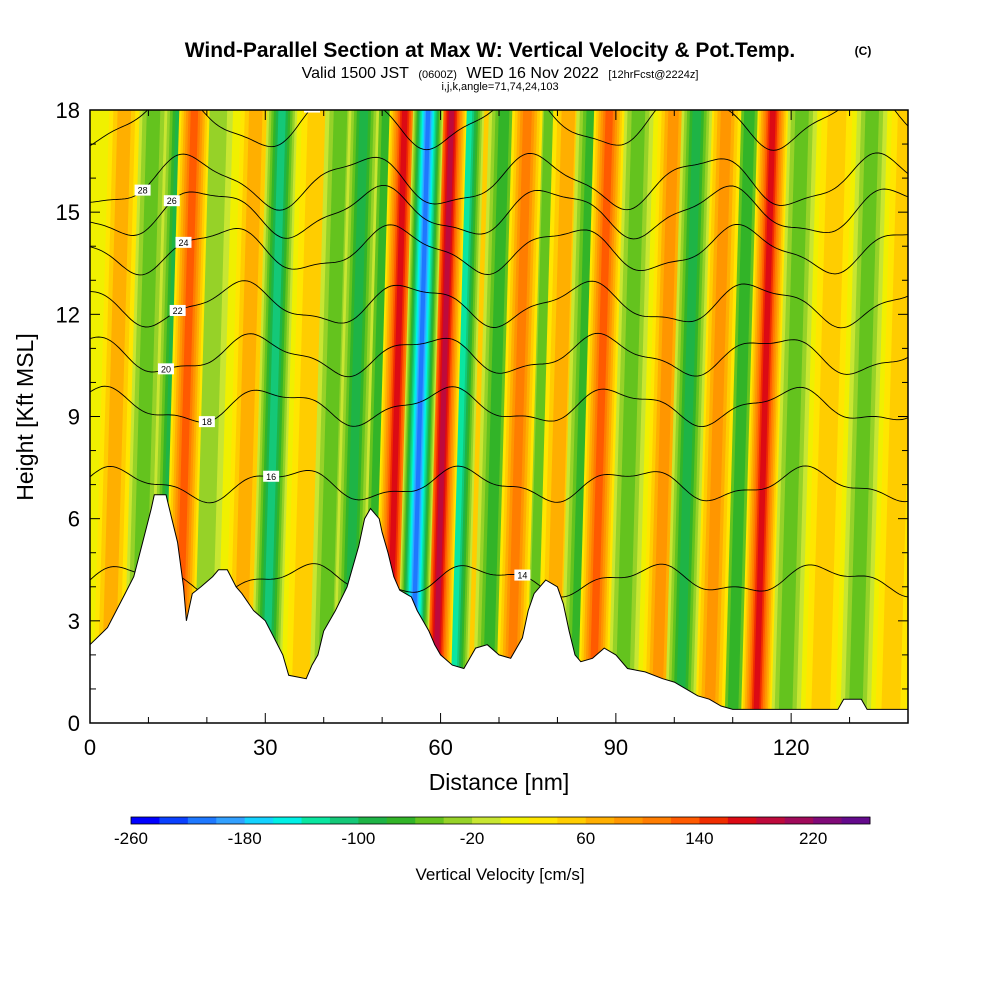 The image size is (1000, 1000). Describe the element at coordinates (440, 747) in the screenshot. I see `x-tick-label: 60` at that location.